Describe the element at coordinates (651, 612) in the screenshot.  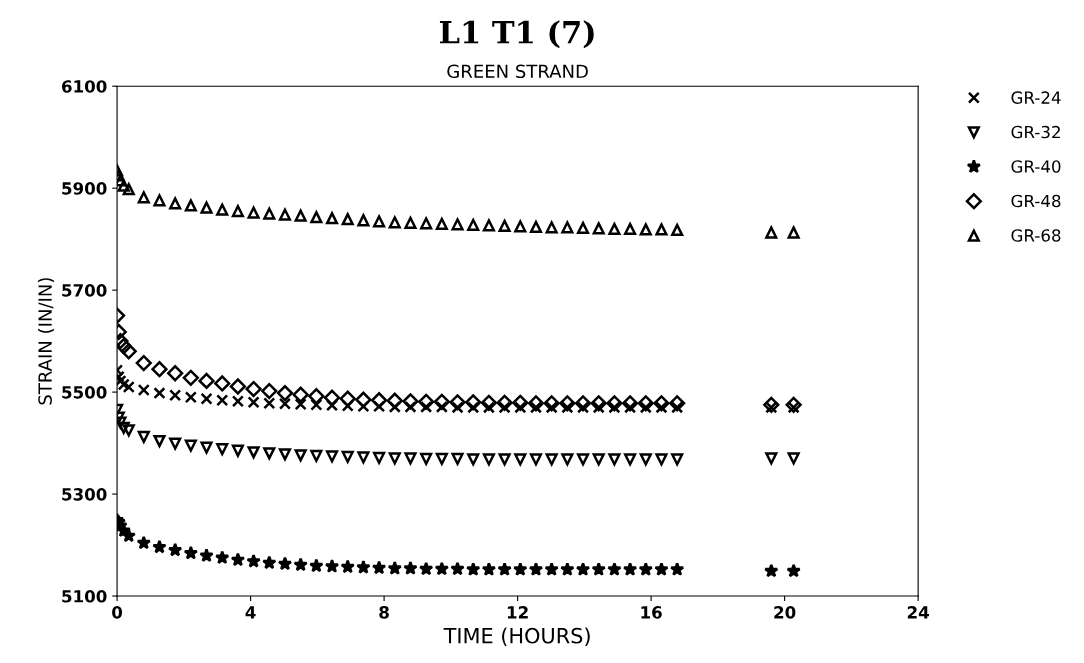
I see `x-tick-label: 16` at that location.